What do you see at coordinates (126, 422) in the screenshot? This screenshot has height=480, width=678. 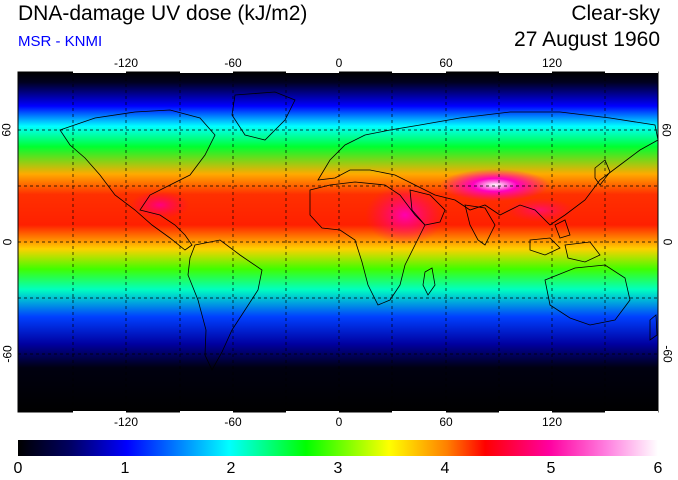 I see `lon-tick-bottom: -120` at bounding box center [126, 422].